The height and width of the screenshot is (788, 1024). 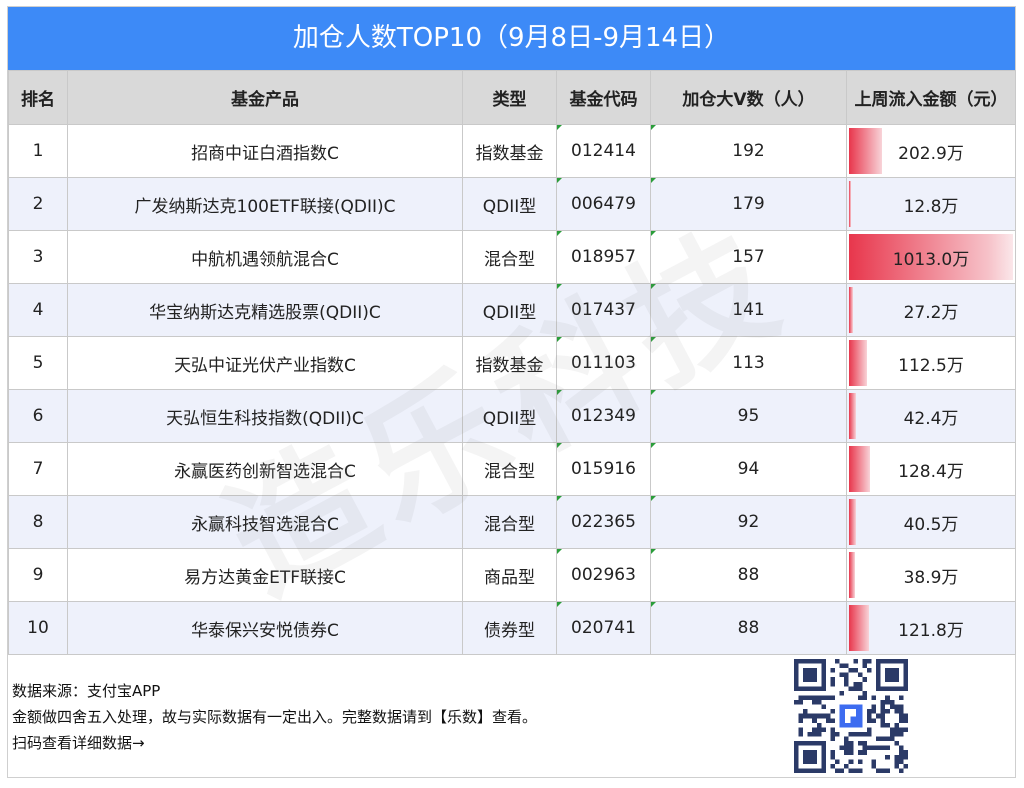 What do you see at coordinates (78, 743) in the screenshot?
I see `footer-scan: 扫码查看详细数据→` at bounding box center [78, 743].